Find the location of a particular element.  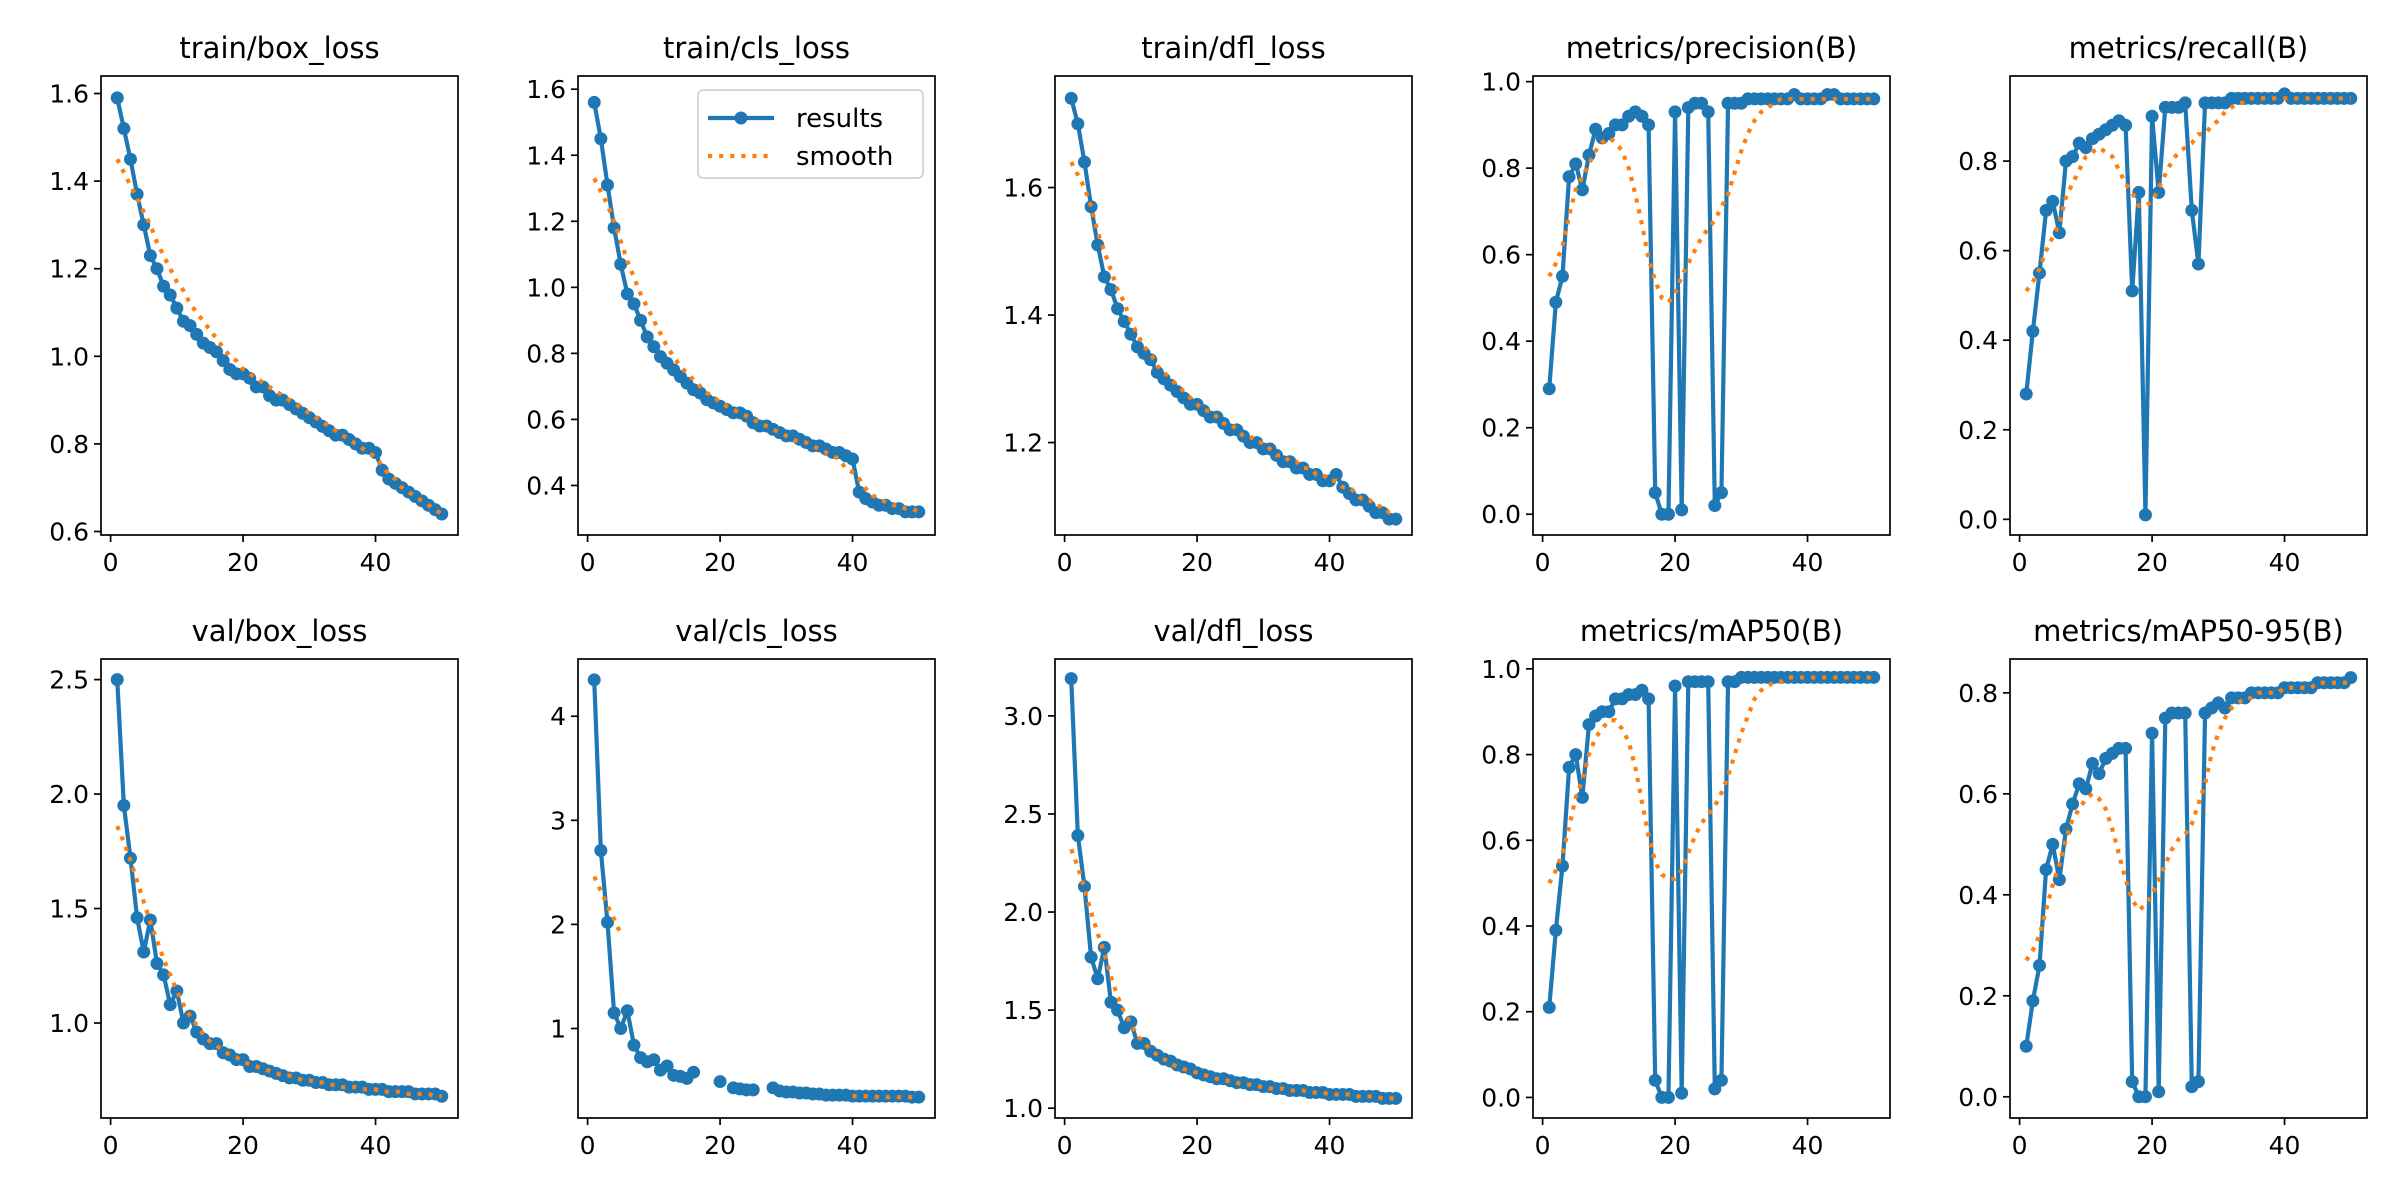

subplot-val-box-loss: val/box_loss 0 20 40 1.0 1.5 2.0 2.5 is located at coordinates (254, 887).